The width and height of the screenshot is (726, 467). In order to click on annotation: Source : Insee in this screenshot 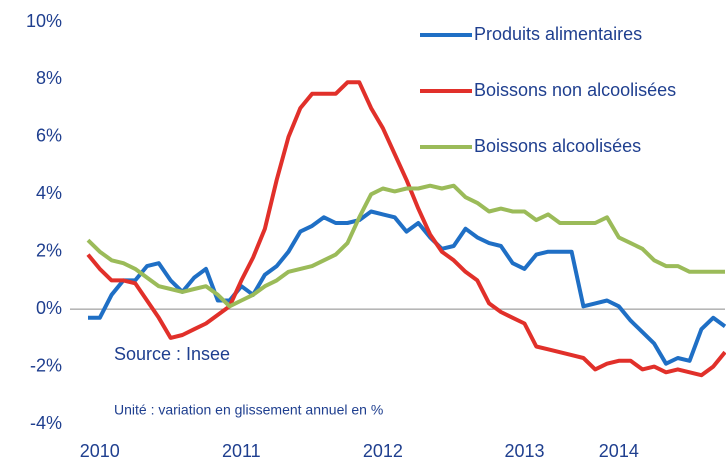, I will do `click(172, 354)`.